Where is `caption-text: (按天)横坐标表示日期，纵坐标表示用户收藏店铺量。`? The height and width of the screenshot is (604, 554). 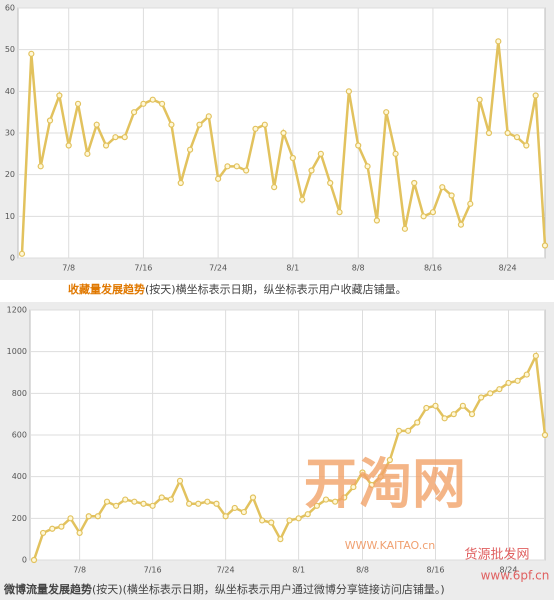
caption-text: (按天)横坐标表示日期，纵坐标表示用户收藏店铺量。 is located at coordinates (276, 289).